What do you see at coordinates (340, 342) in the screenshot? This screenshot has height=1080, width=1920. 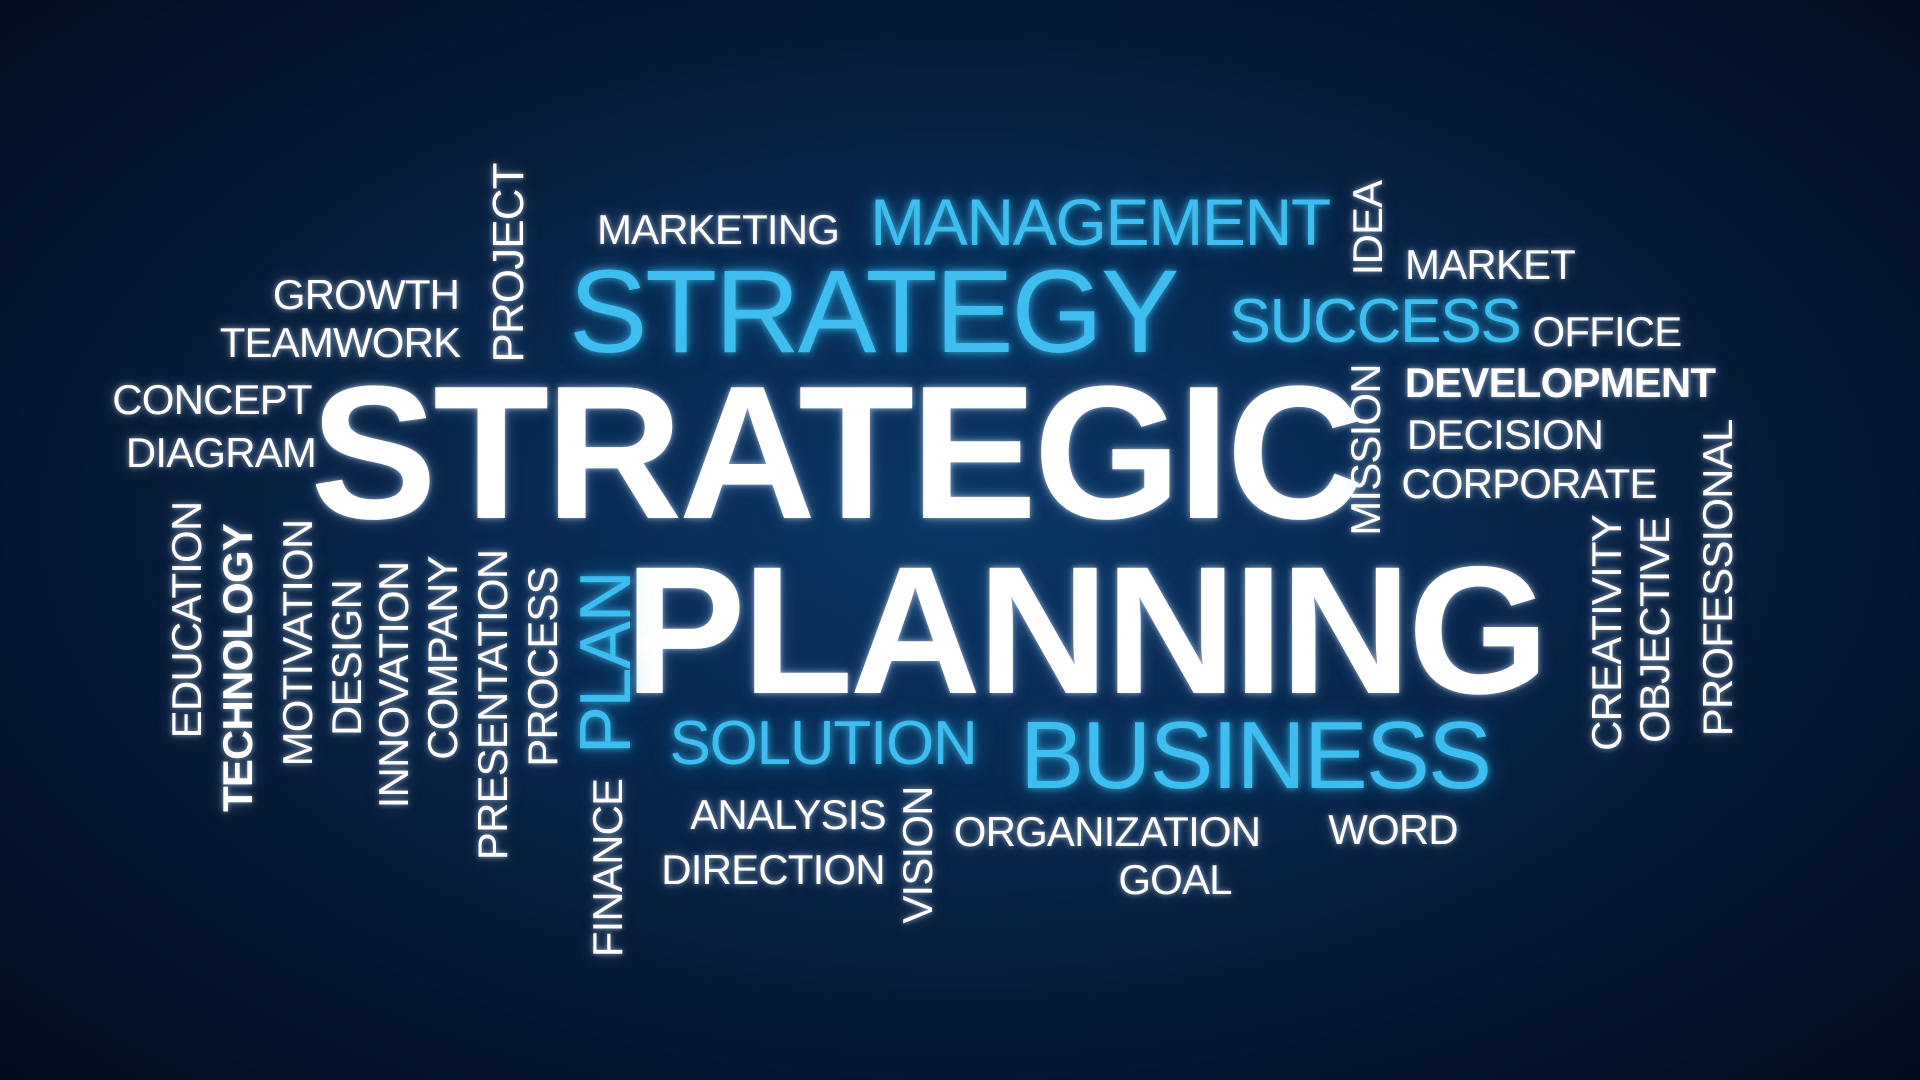 I see `word-teamwork: TEAMWORK` at bounding box center [340, 342].